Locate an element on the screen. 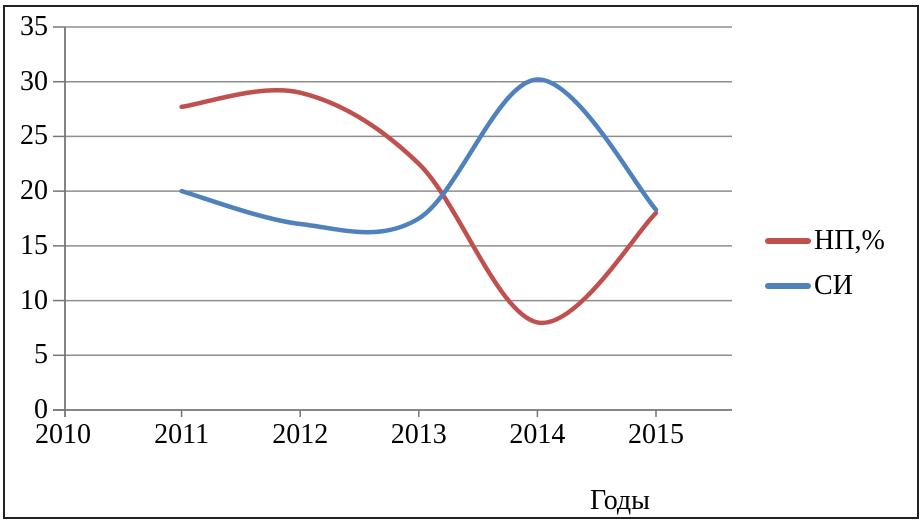 The width and height of the screenshot is (923, 526). y-tick-label-10: 10 is located at coordinates (34, 300).